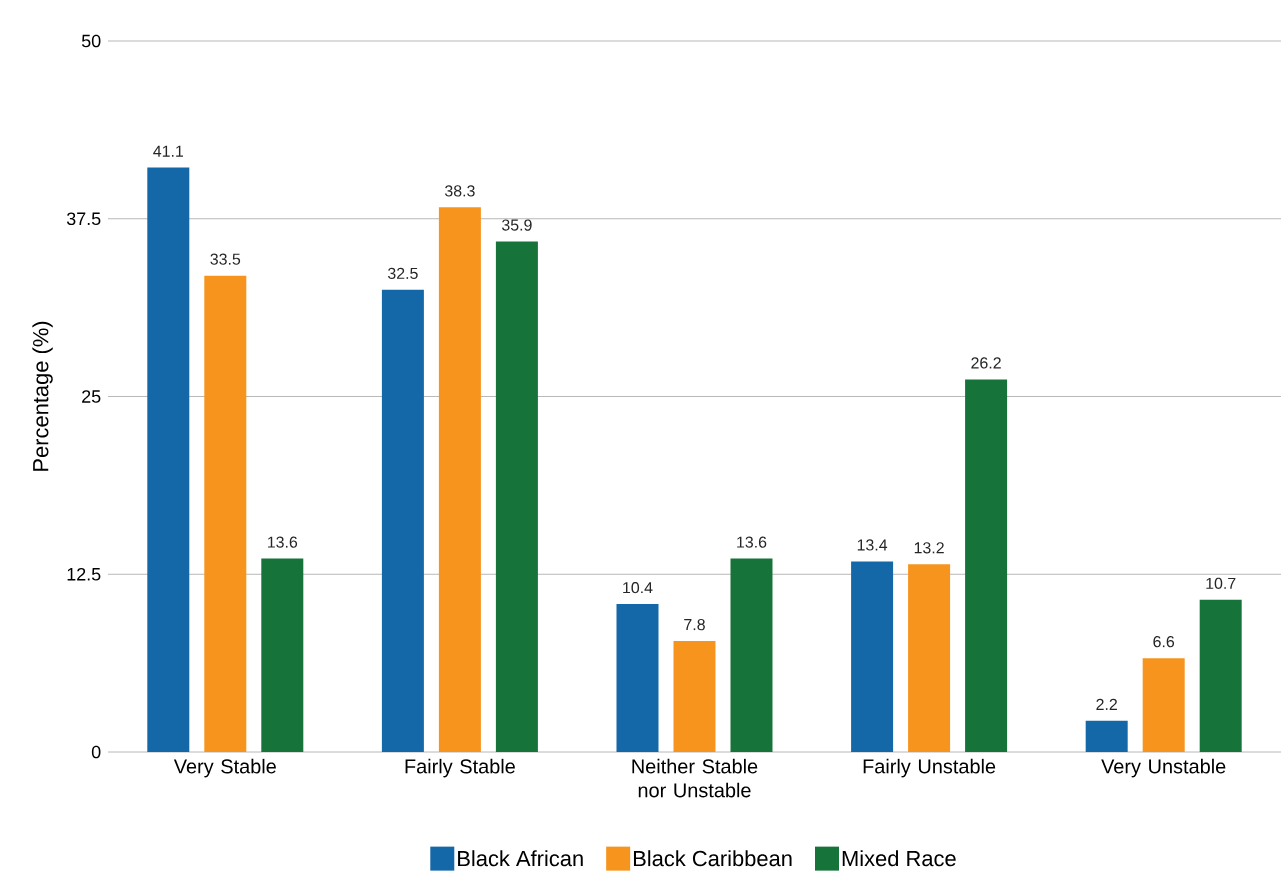 Image resolution: width=1281 pixels, height=878 pixels. What do you see at coordinates (460, 768) in the screenshot?
I see `x-tick-label: Fairly Stable` at bounding box center [460, 768].